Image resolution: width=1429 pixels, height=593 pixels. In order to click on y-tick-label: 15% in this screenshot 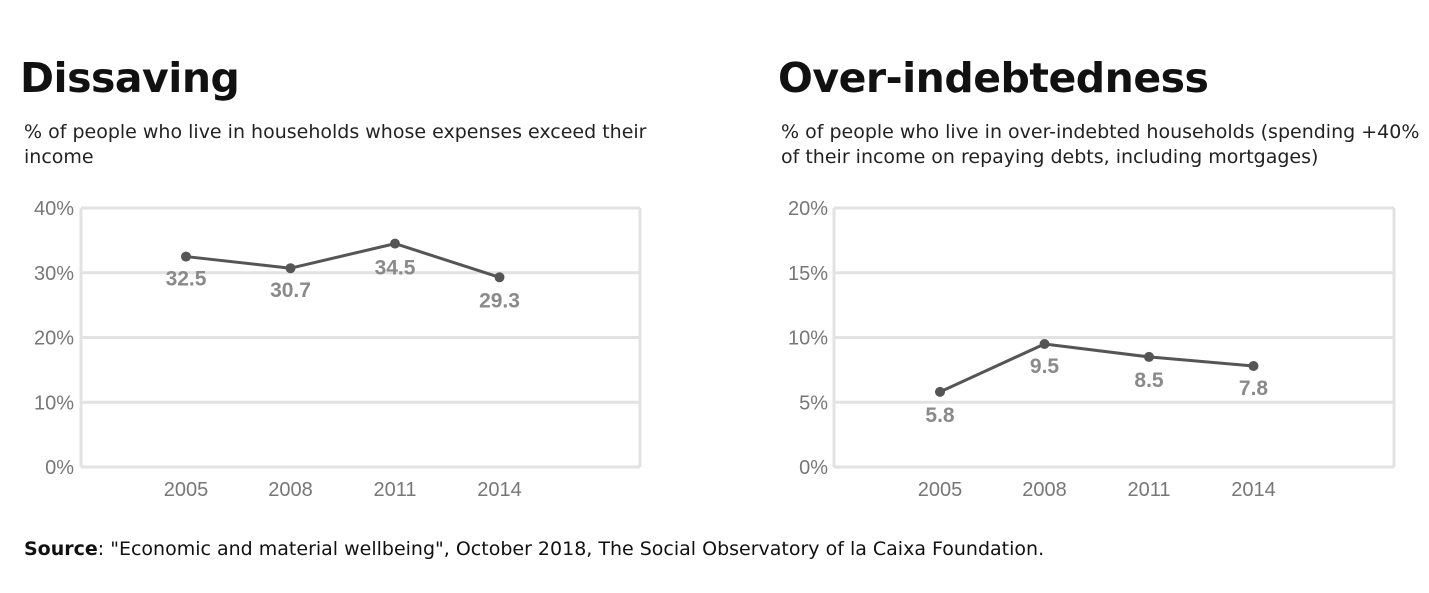, I will do `click(808, 274)`.